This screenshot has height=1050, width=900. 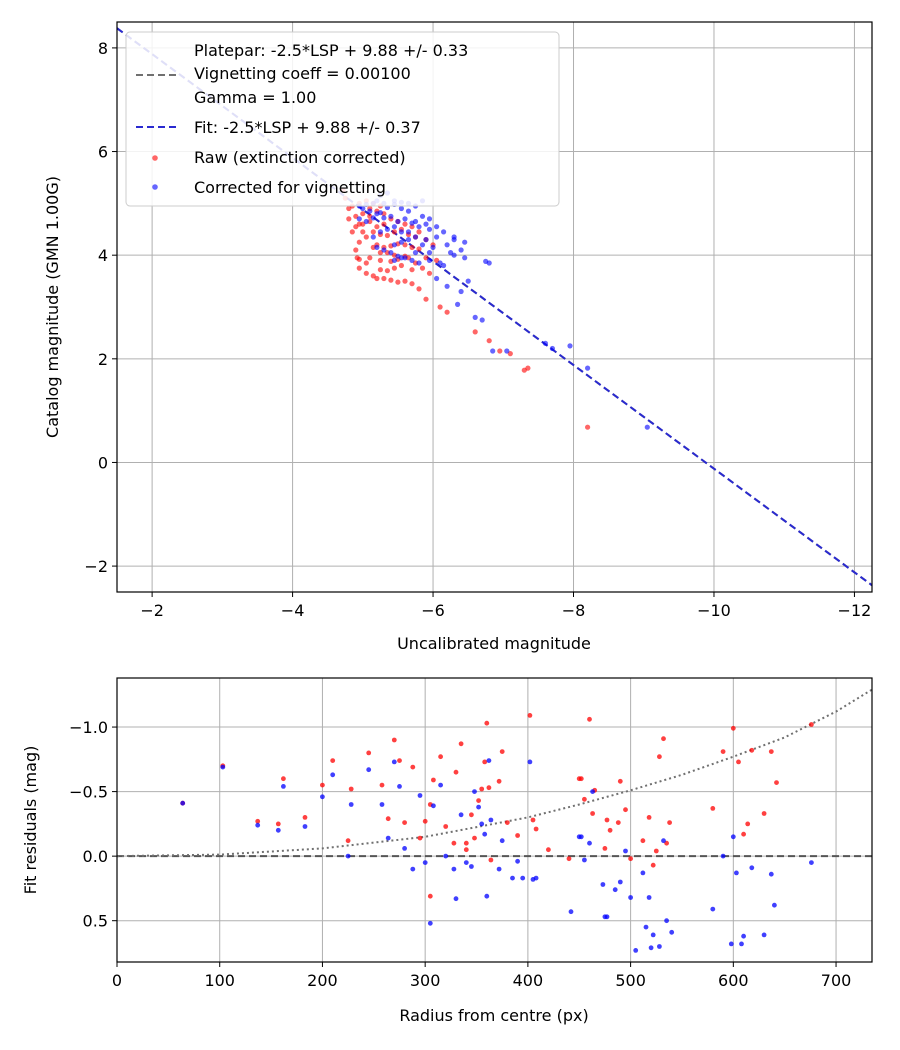 I want to click on bottom-y-tick-label: 0.5, so click(x=95, y=921).